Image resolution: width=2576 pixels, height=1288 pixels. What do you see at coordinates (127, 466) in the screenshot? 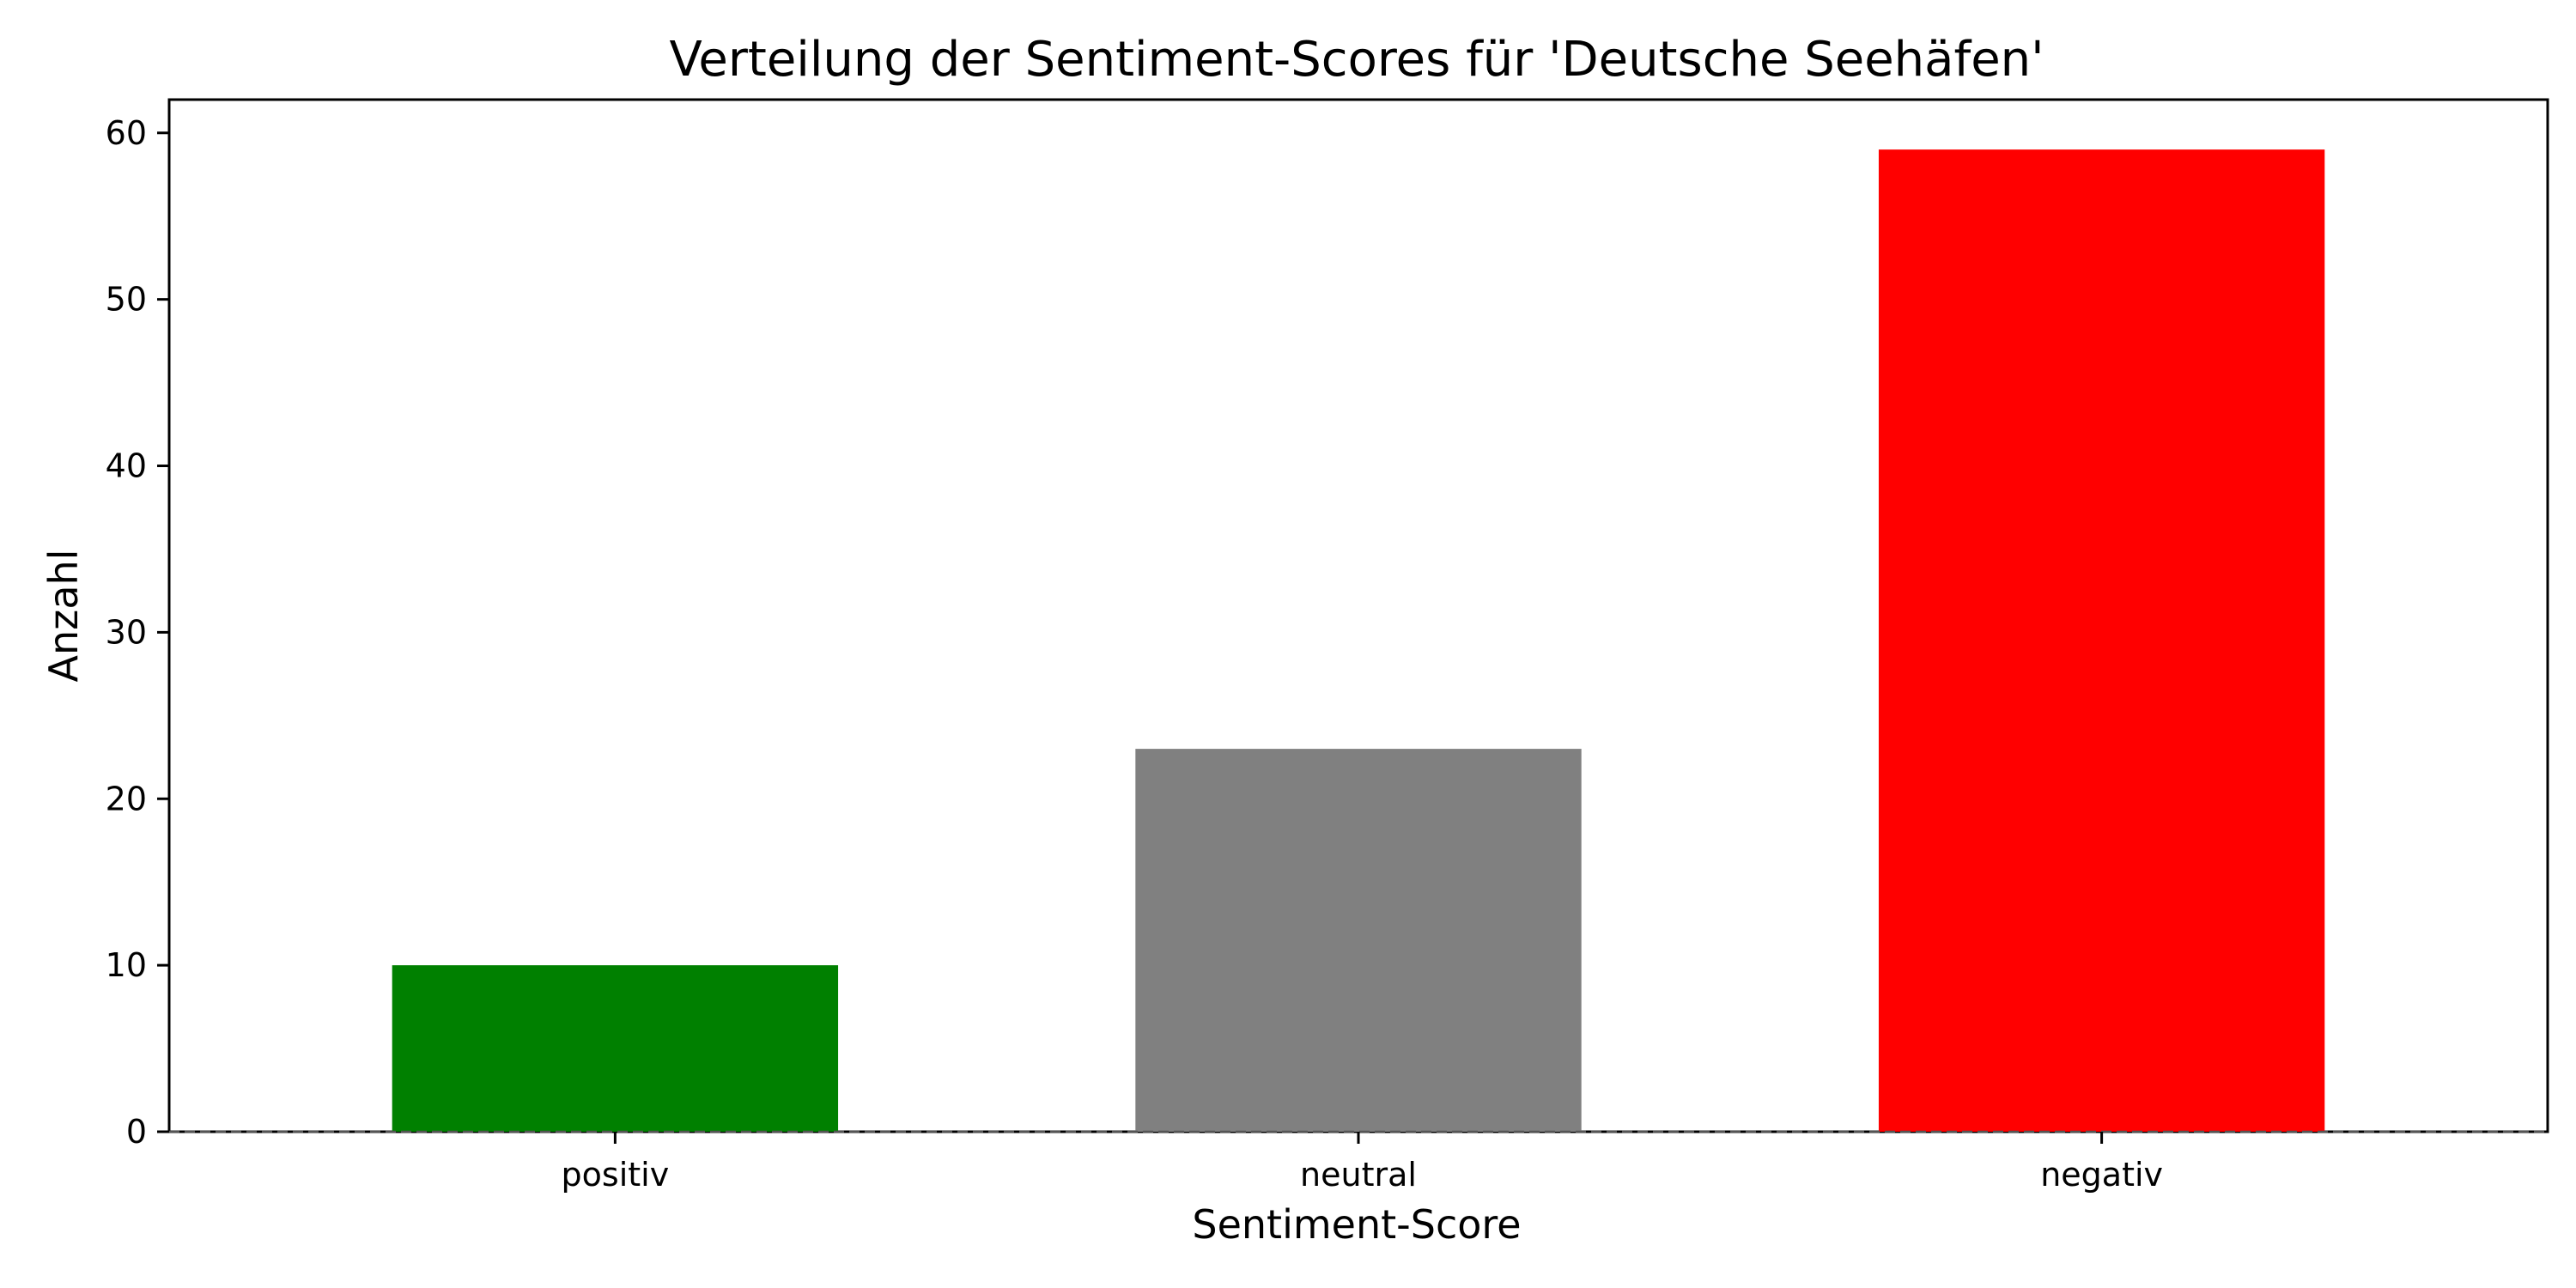
I see `y-tick-label: 40` at bounding box center [127, 466].